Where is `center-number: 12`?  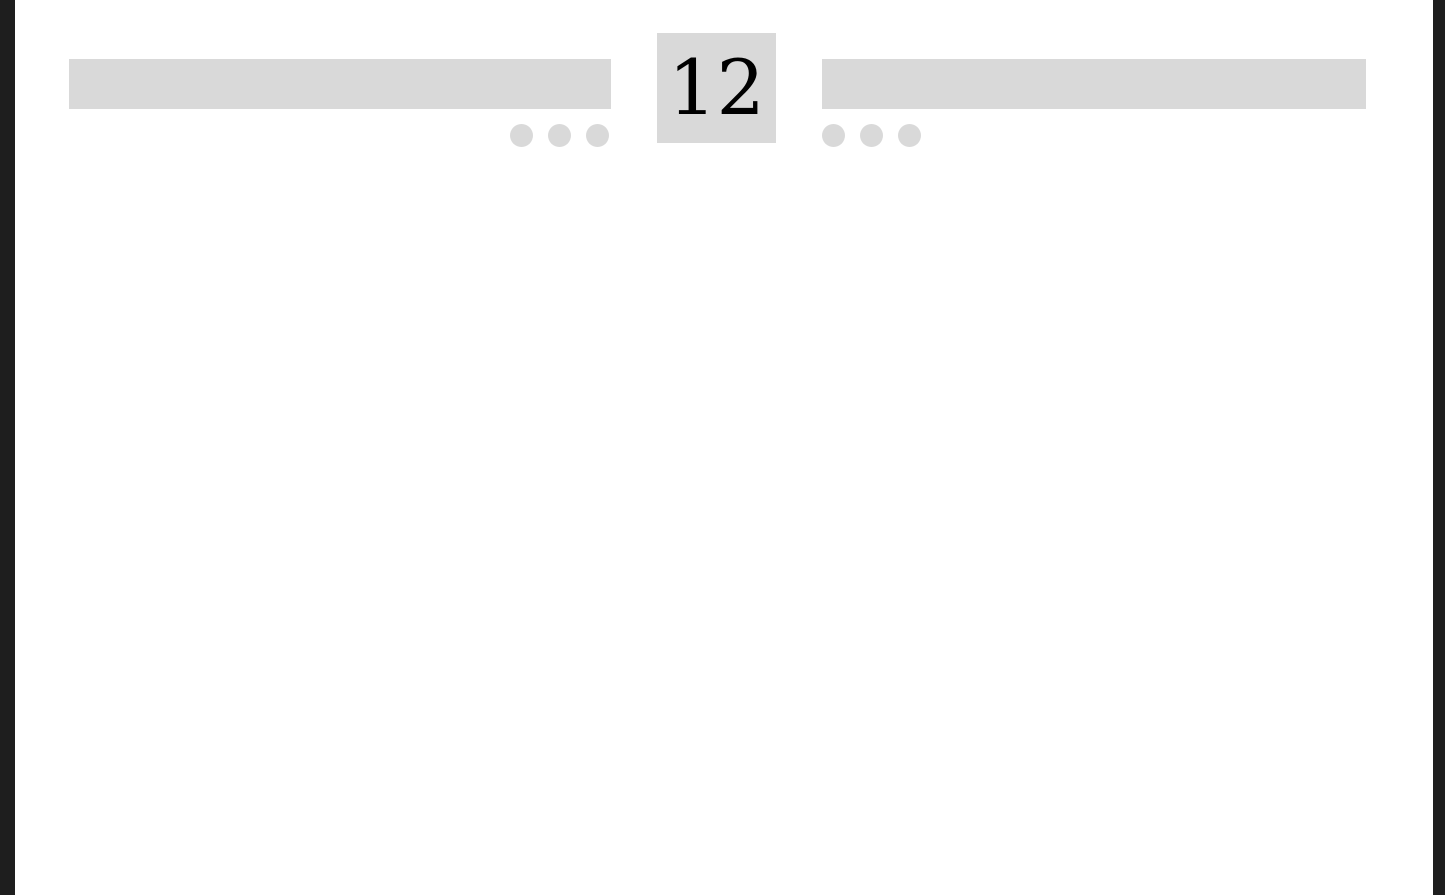
center-number: 12 is located at coordinates (716, 87).